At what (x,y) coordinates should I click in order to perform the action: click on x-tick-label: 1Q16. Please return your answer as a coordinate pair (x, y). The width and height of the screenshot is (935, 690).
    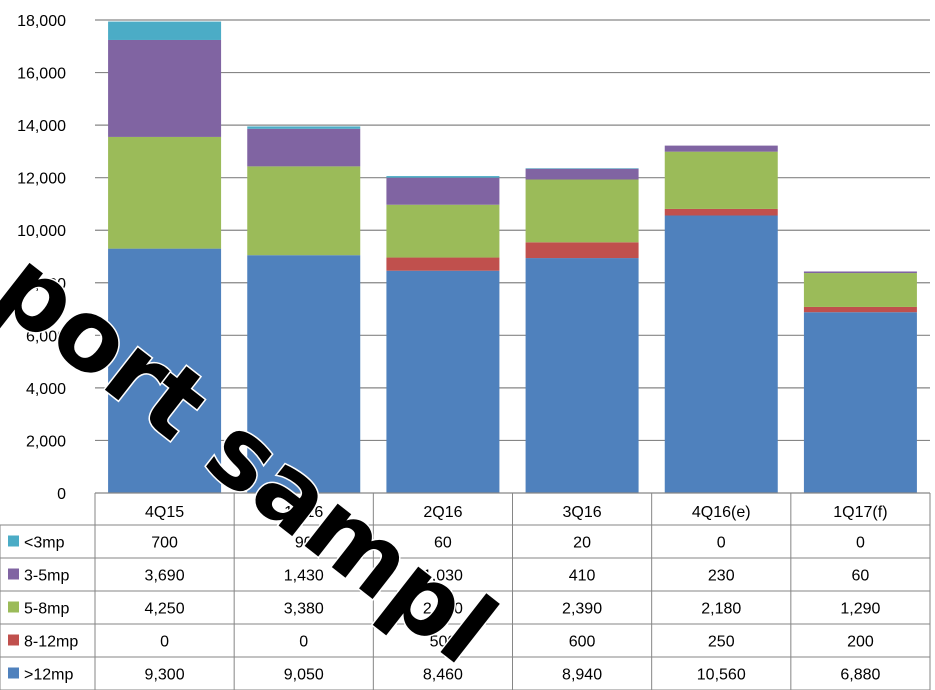
    Looking at the image, I should click on (303, 512).